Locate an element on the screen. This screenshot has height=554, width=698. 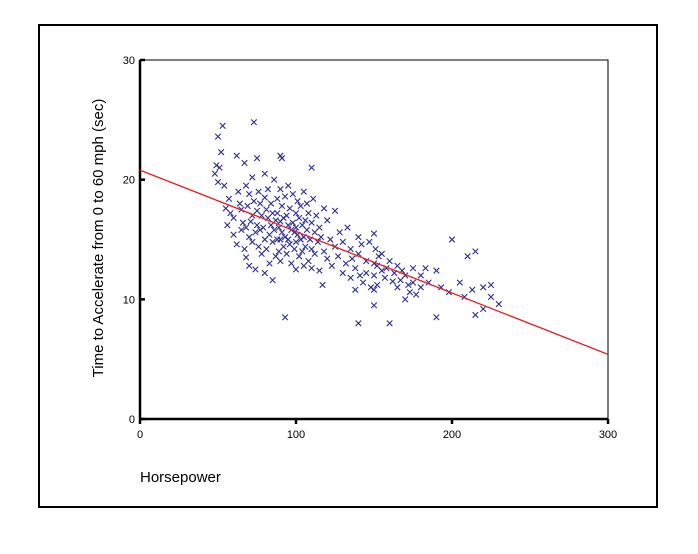
x-axis-title: Horsepower is located at coordinates (180, 477).